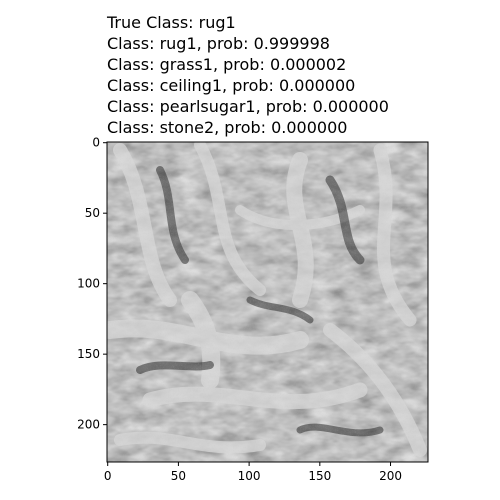 Image resolution: width=500 pixels, height=500 pixels. Describe the element at coordinates (249, 476) in the screenshot. I see `x-tick-label: 100` at that location.